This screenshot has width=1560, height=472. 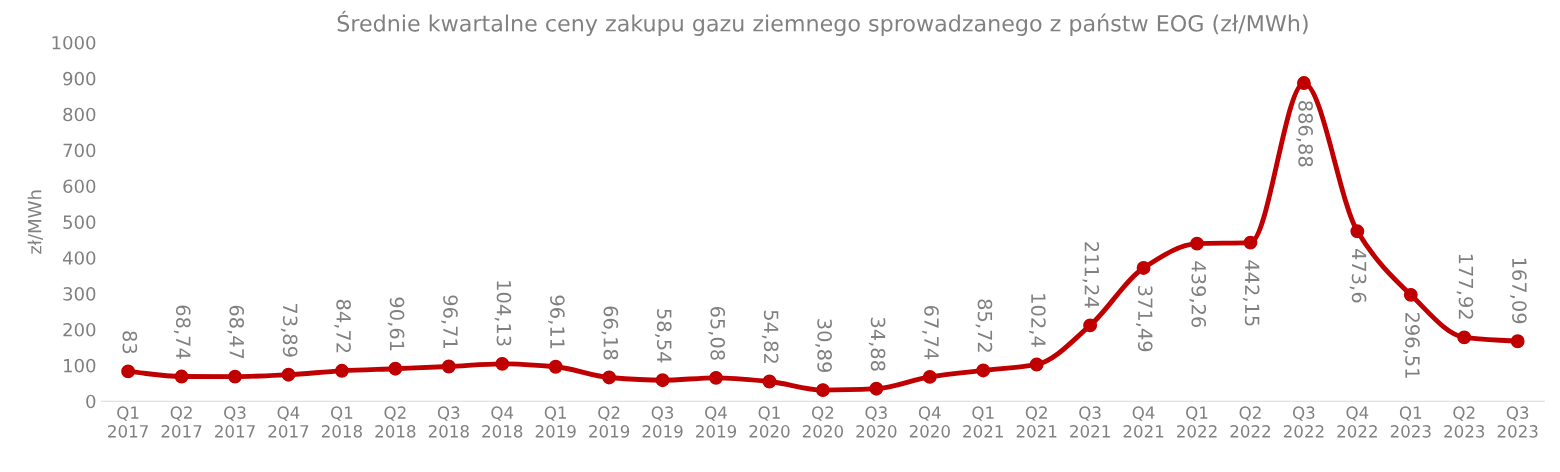 I want to click on x-tick-label: Q2 2019, so click(x=609, y=422).